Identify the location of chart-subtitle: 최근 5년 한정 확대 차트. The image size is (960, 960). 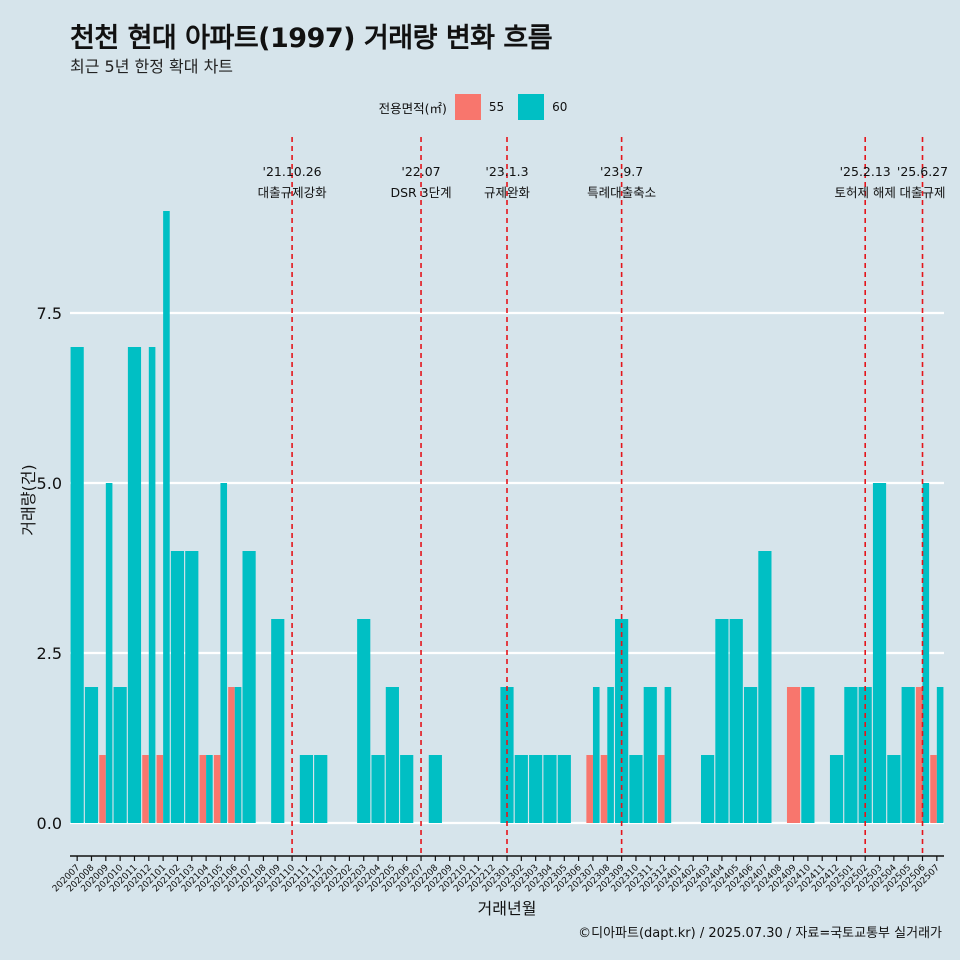
(152, 66).